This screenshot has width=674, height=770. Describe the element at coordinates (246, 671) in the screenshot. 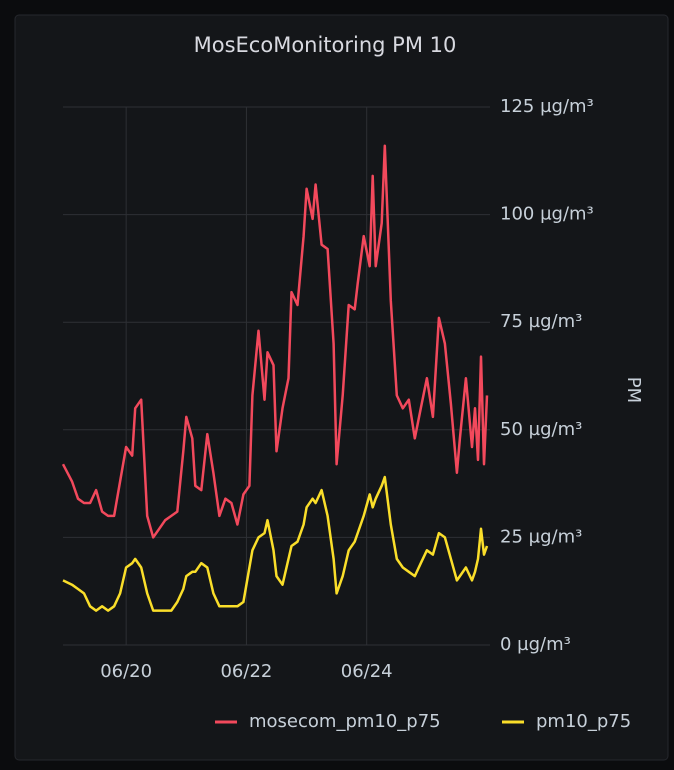

I see `x-tick-label: 06/22` at that location.